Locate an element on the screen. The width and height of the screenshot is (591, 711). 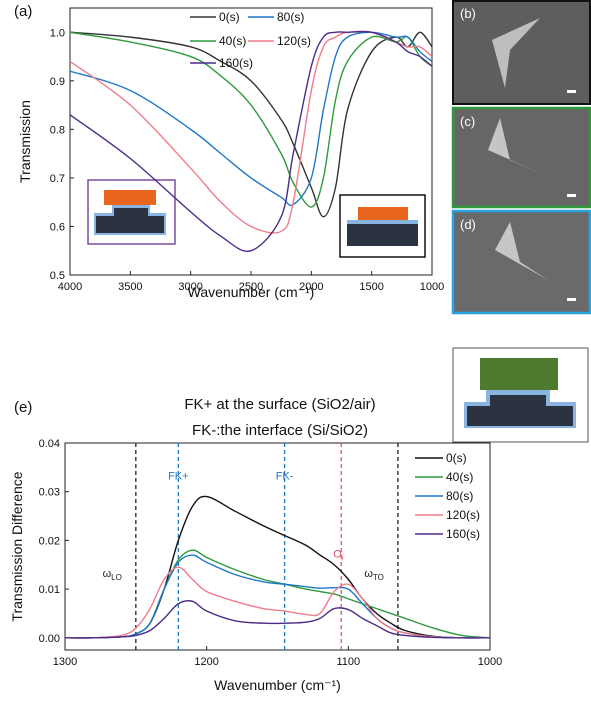
y-axis-label: Transmission Difference is located at coordinates (17, 546).